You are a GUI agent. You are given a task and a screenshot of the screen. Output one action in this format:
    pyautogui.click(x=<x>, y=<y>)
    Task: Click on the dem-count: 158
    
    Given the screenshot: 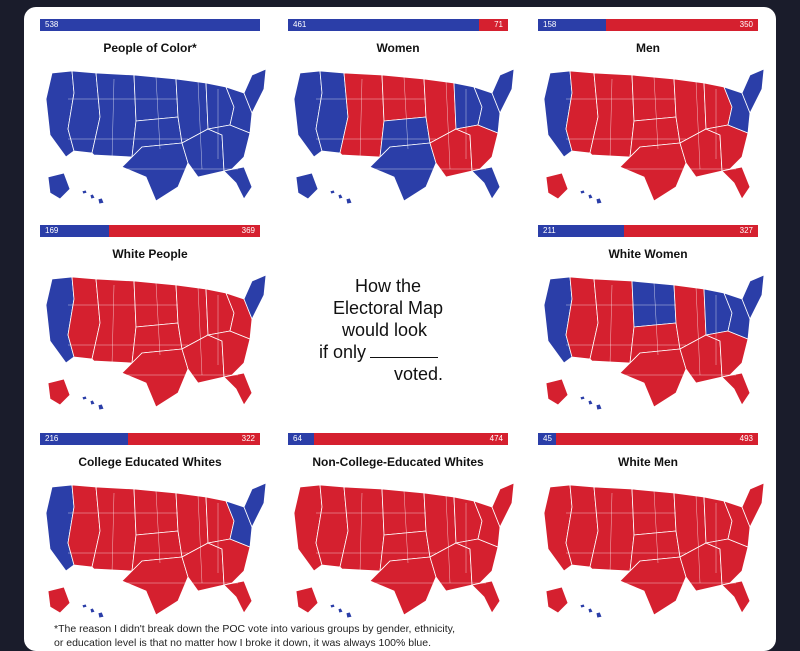 What is the action you would take?
    pyautogui.click(x=550, y=24)
    